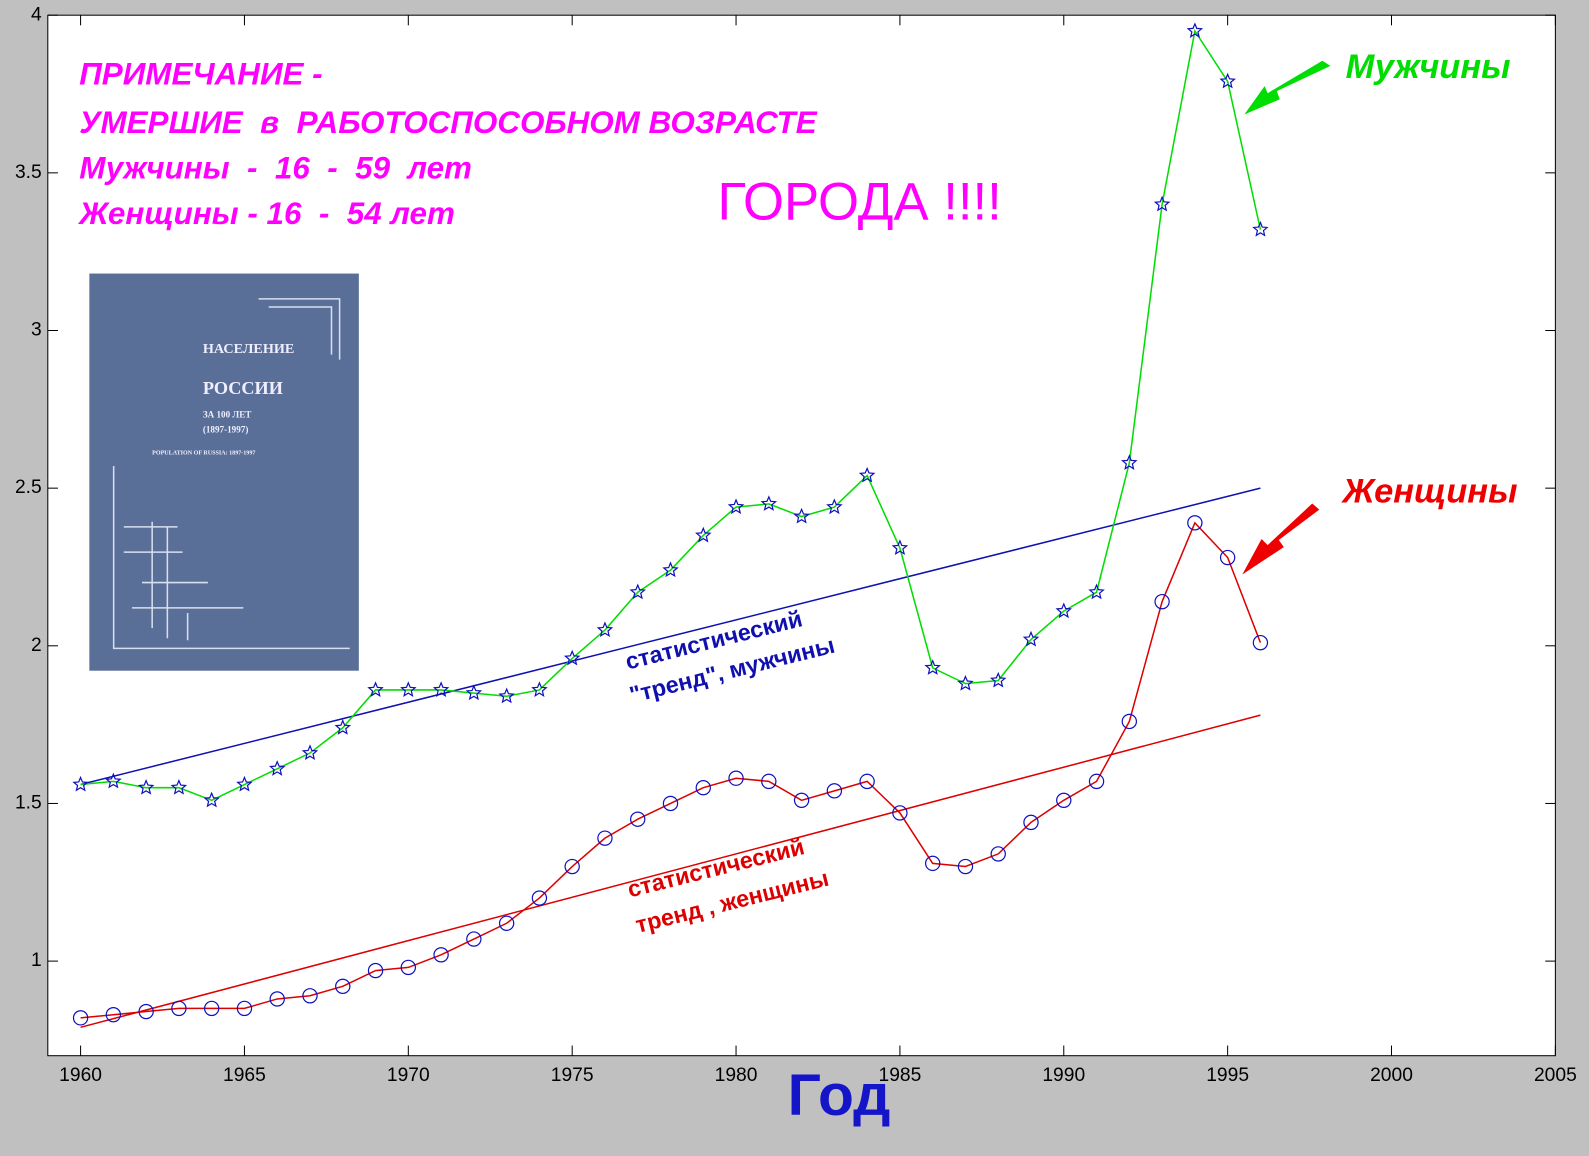 Image resolution: width=1589 pixels, height=1156 pixels. What do you see at coordinates (226, 430) in the screenshot?
I see `book-text: (1897-1997)` at bounding box center [226, 430].